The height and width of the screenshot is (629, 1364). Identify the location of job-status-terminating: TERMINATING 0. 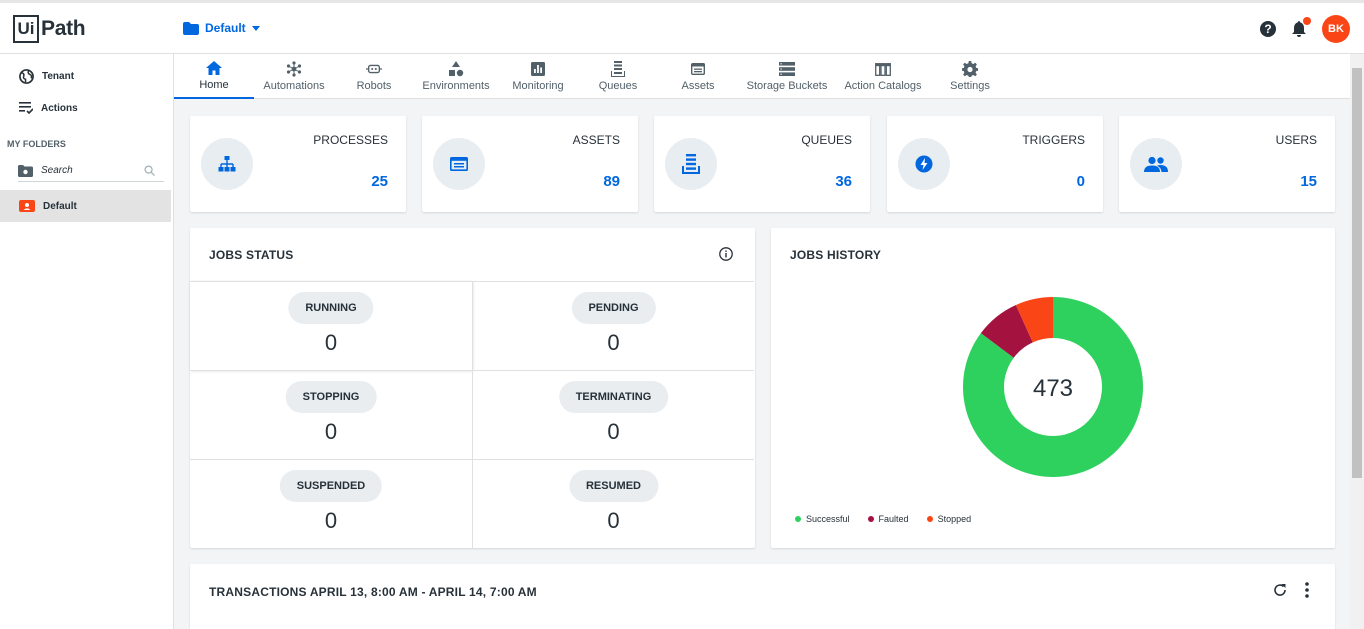
(613, 414).